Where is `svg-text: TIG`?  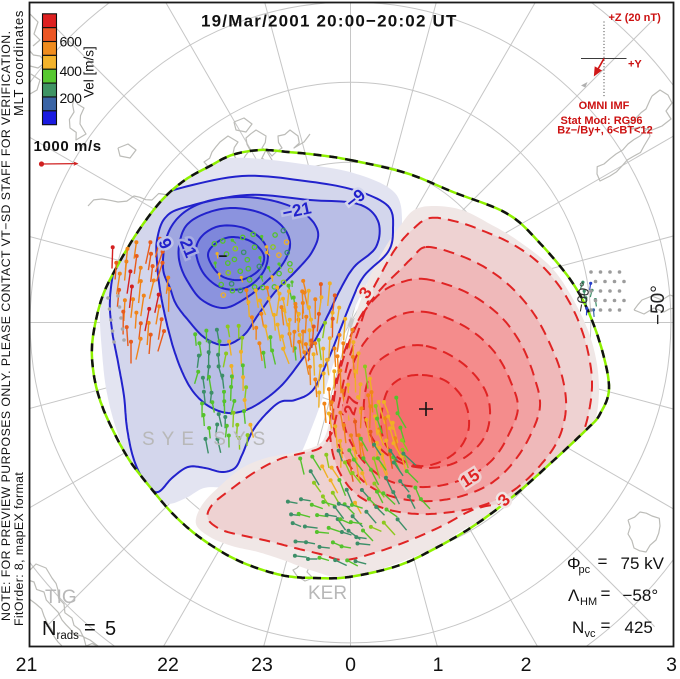
svg-text: TIG is located at coordinates (61, 597).